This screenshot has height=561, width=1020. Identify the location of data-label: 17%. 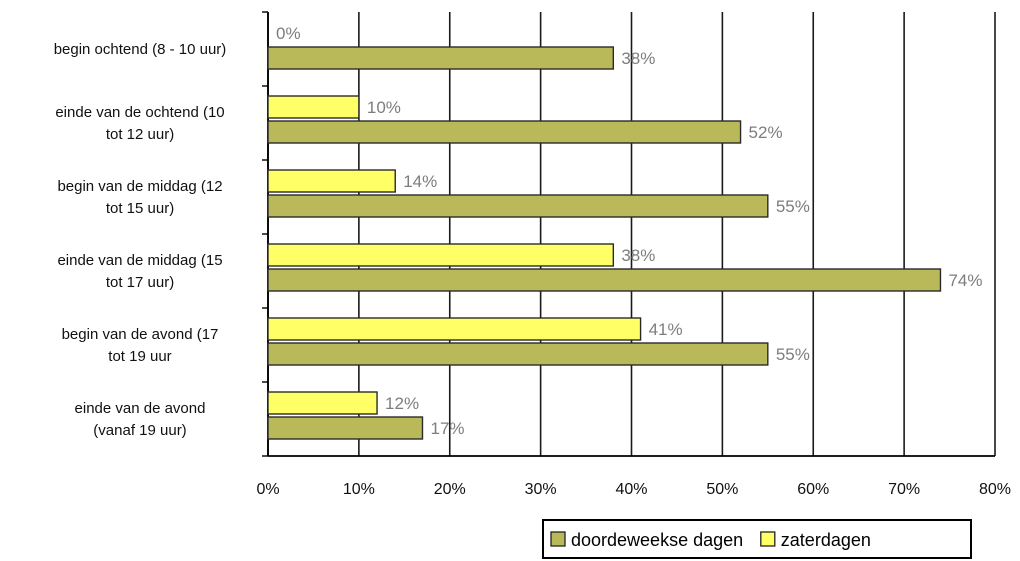
(447, 428).